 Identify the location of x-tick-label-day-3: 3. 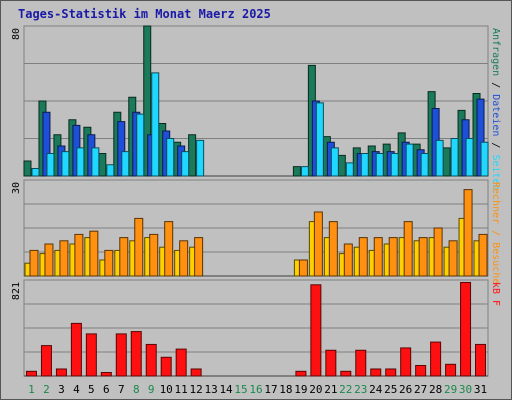
(61, 389).